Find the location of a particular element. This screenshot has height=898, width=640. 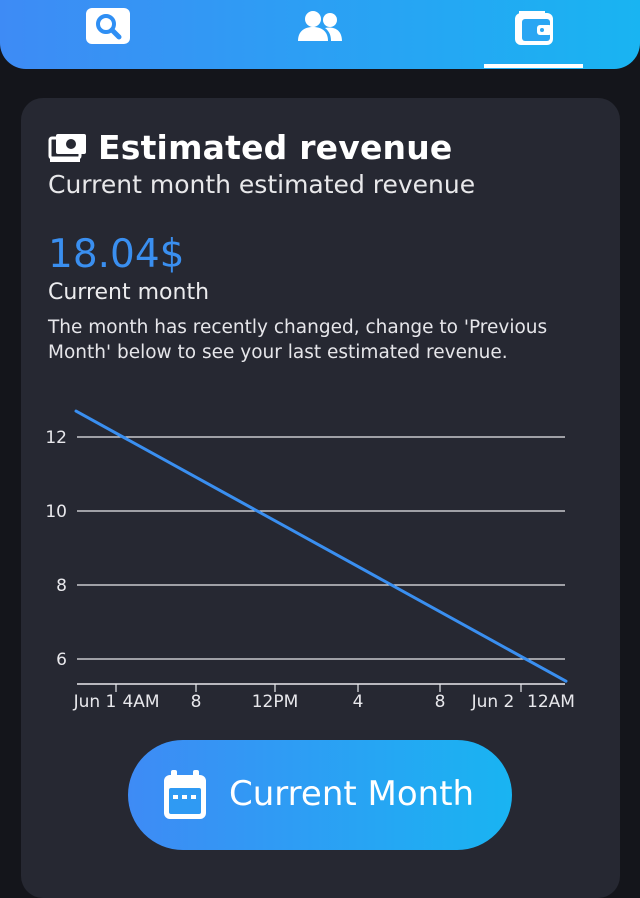

users-icon is located at coordinates (320, 26).